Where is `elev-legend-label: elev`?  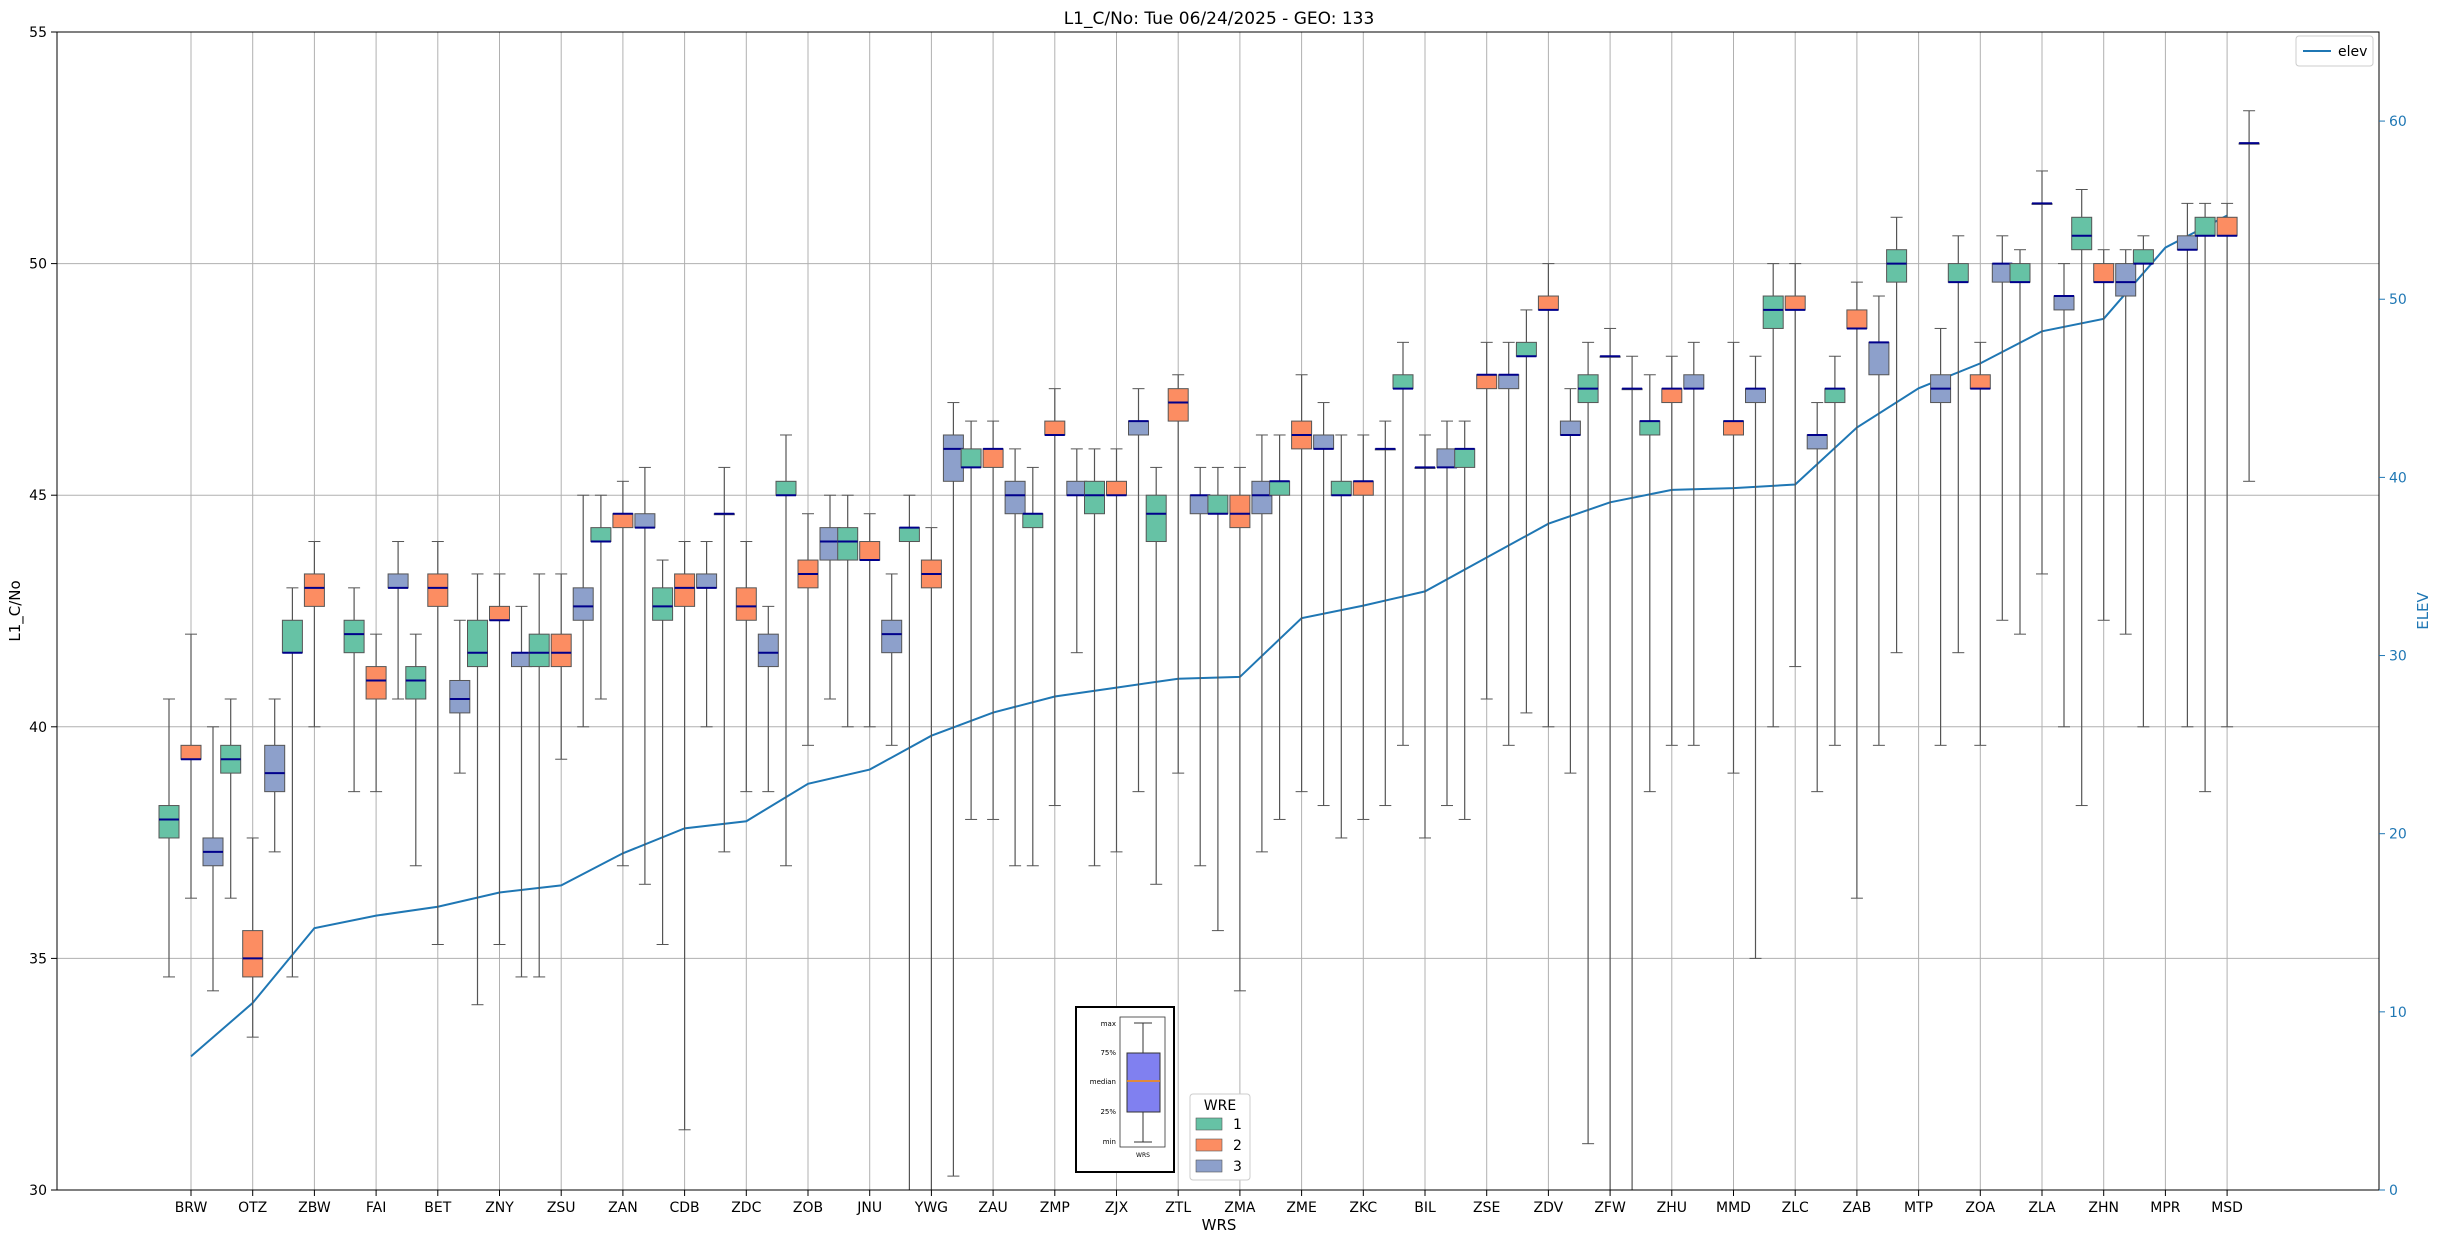 elev-legend-label: elev is located at coordinates (2352, 52).